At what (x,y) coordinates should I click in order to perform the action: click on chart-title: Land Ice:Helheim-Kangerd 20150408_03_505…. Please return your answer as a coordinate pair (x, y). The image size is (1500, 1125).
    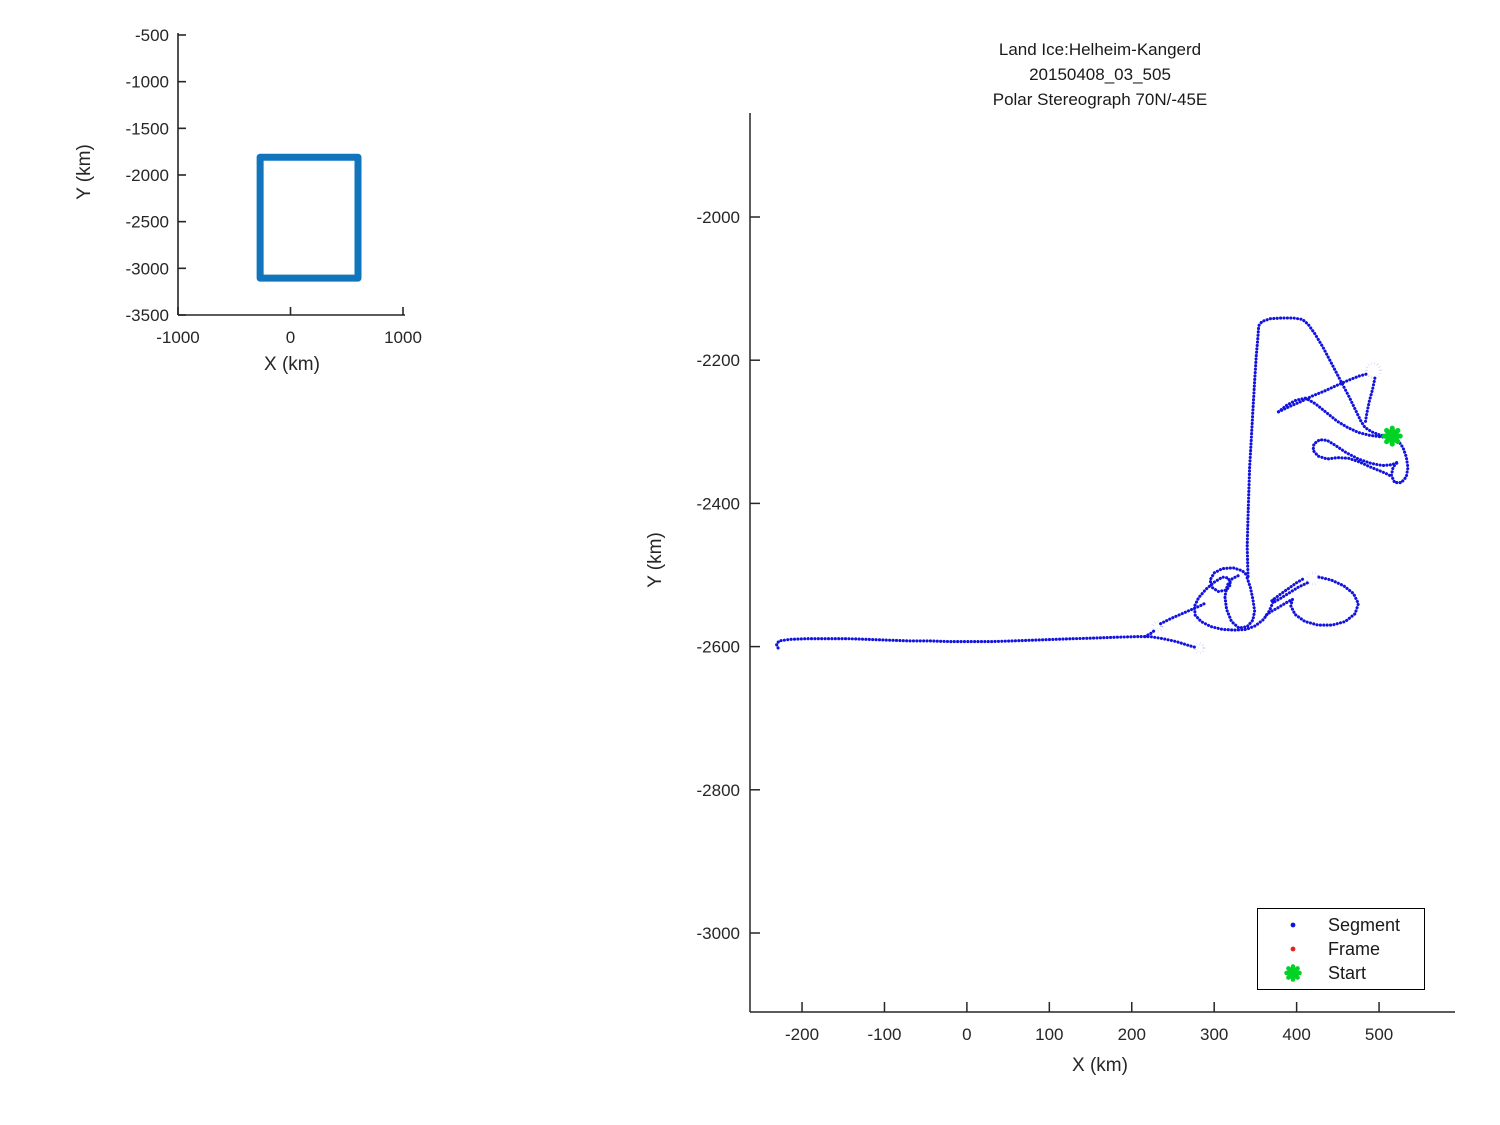
    Looking at the image, I should click on (1100, 74).